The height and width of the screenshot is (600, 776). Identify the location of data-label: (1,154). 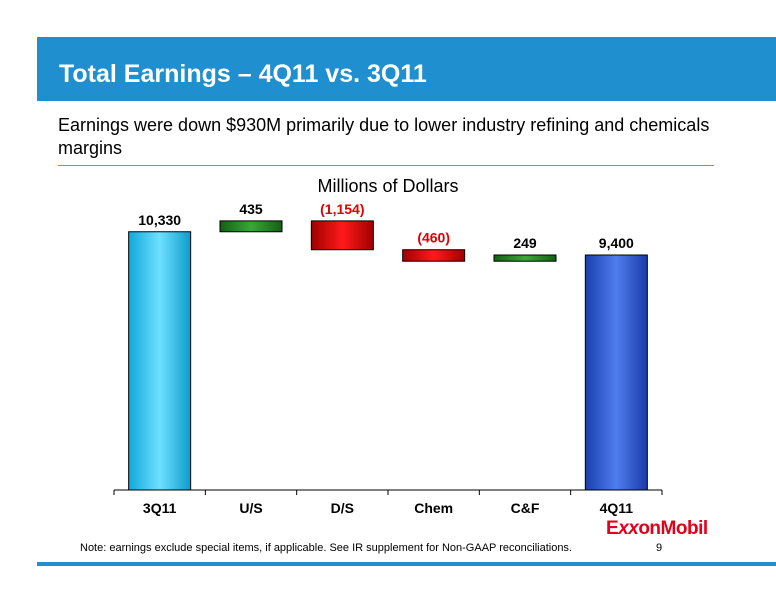
(342, 209).